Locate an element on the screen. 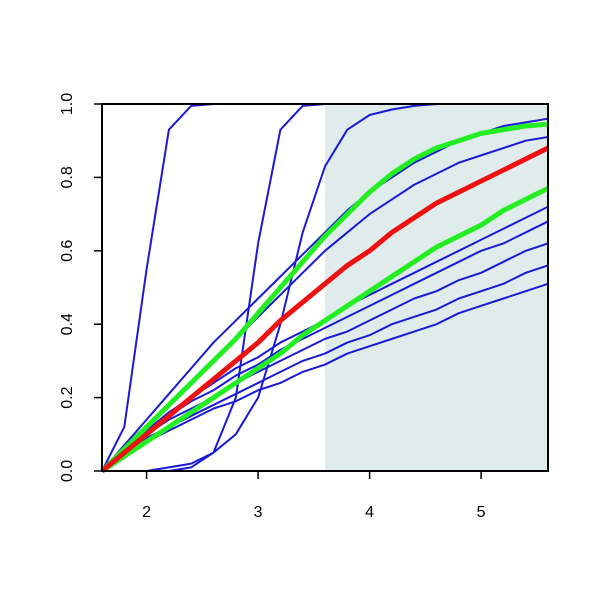 This screenshot has width=600, height=600. y-tick-label: 0.2 is located at coordinates (67, 397).